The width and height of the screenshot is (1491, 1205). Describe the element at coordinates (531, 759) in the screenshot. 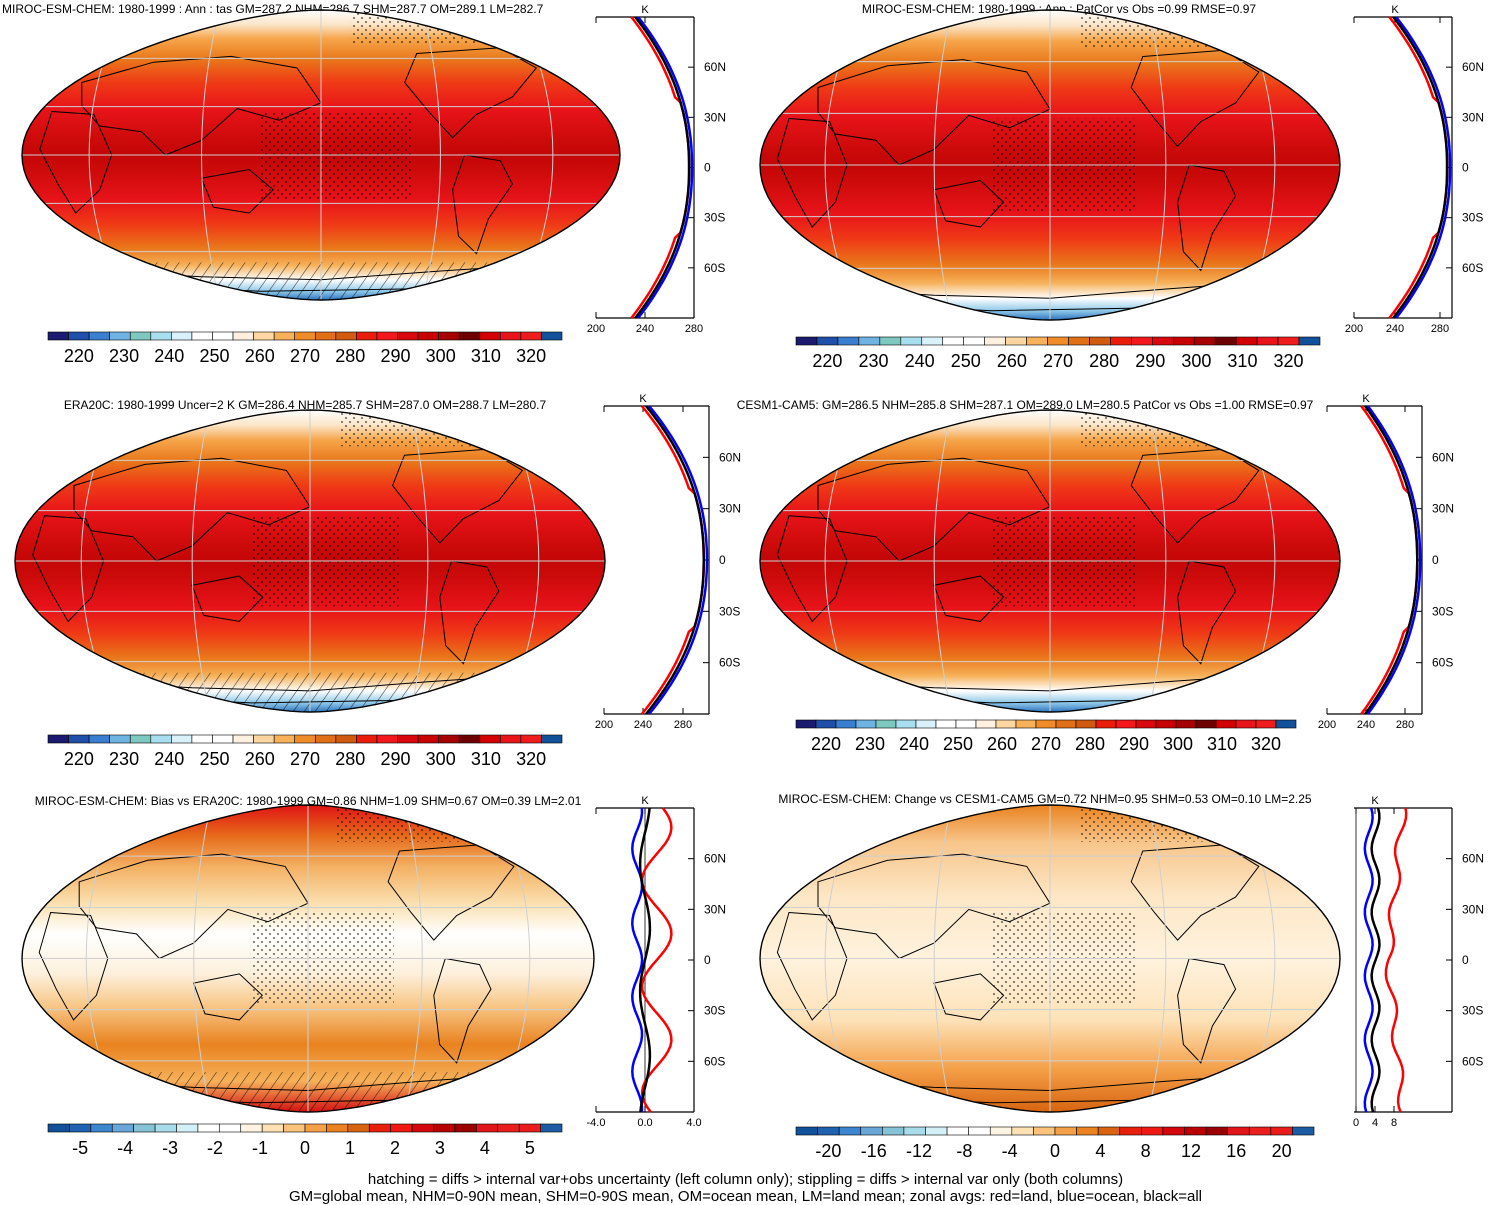

I see `colorbar-label: 320` at that location.